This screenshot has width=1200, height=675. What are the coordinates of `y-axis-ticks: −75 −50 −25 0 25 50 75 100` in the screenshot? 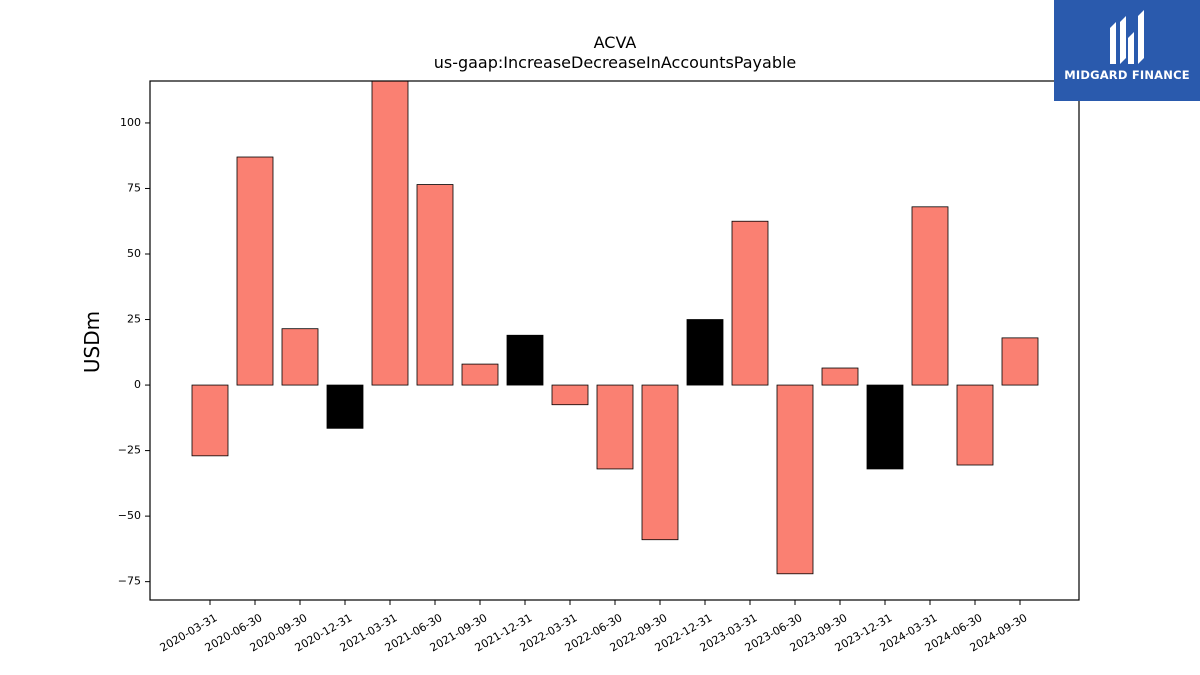 It's located at (134, 352).